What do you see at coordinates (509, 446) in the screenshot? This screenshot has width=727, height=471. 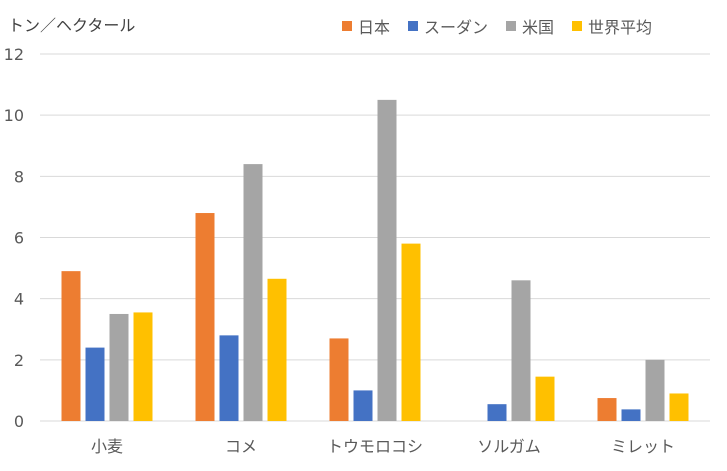 I see `x-tick-label-3: ソルガム` at bounding box center [509, 446].